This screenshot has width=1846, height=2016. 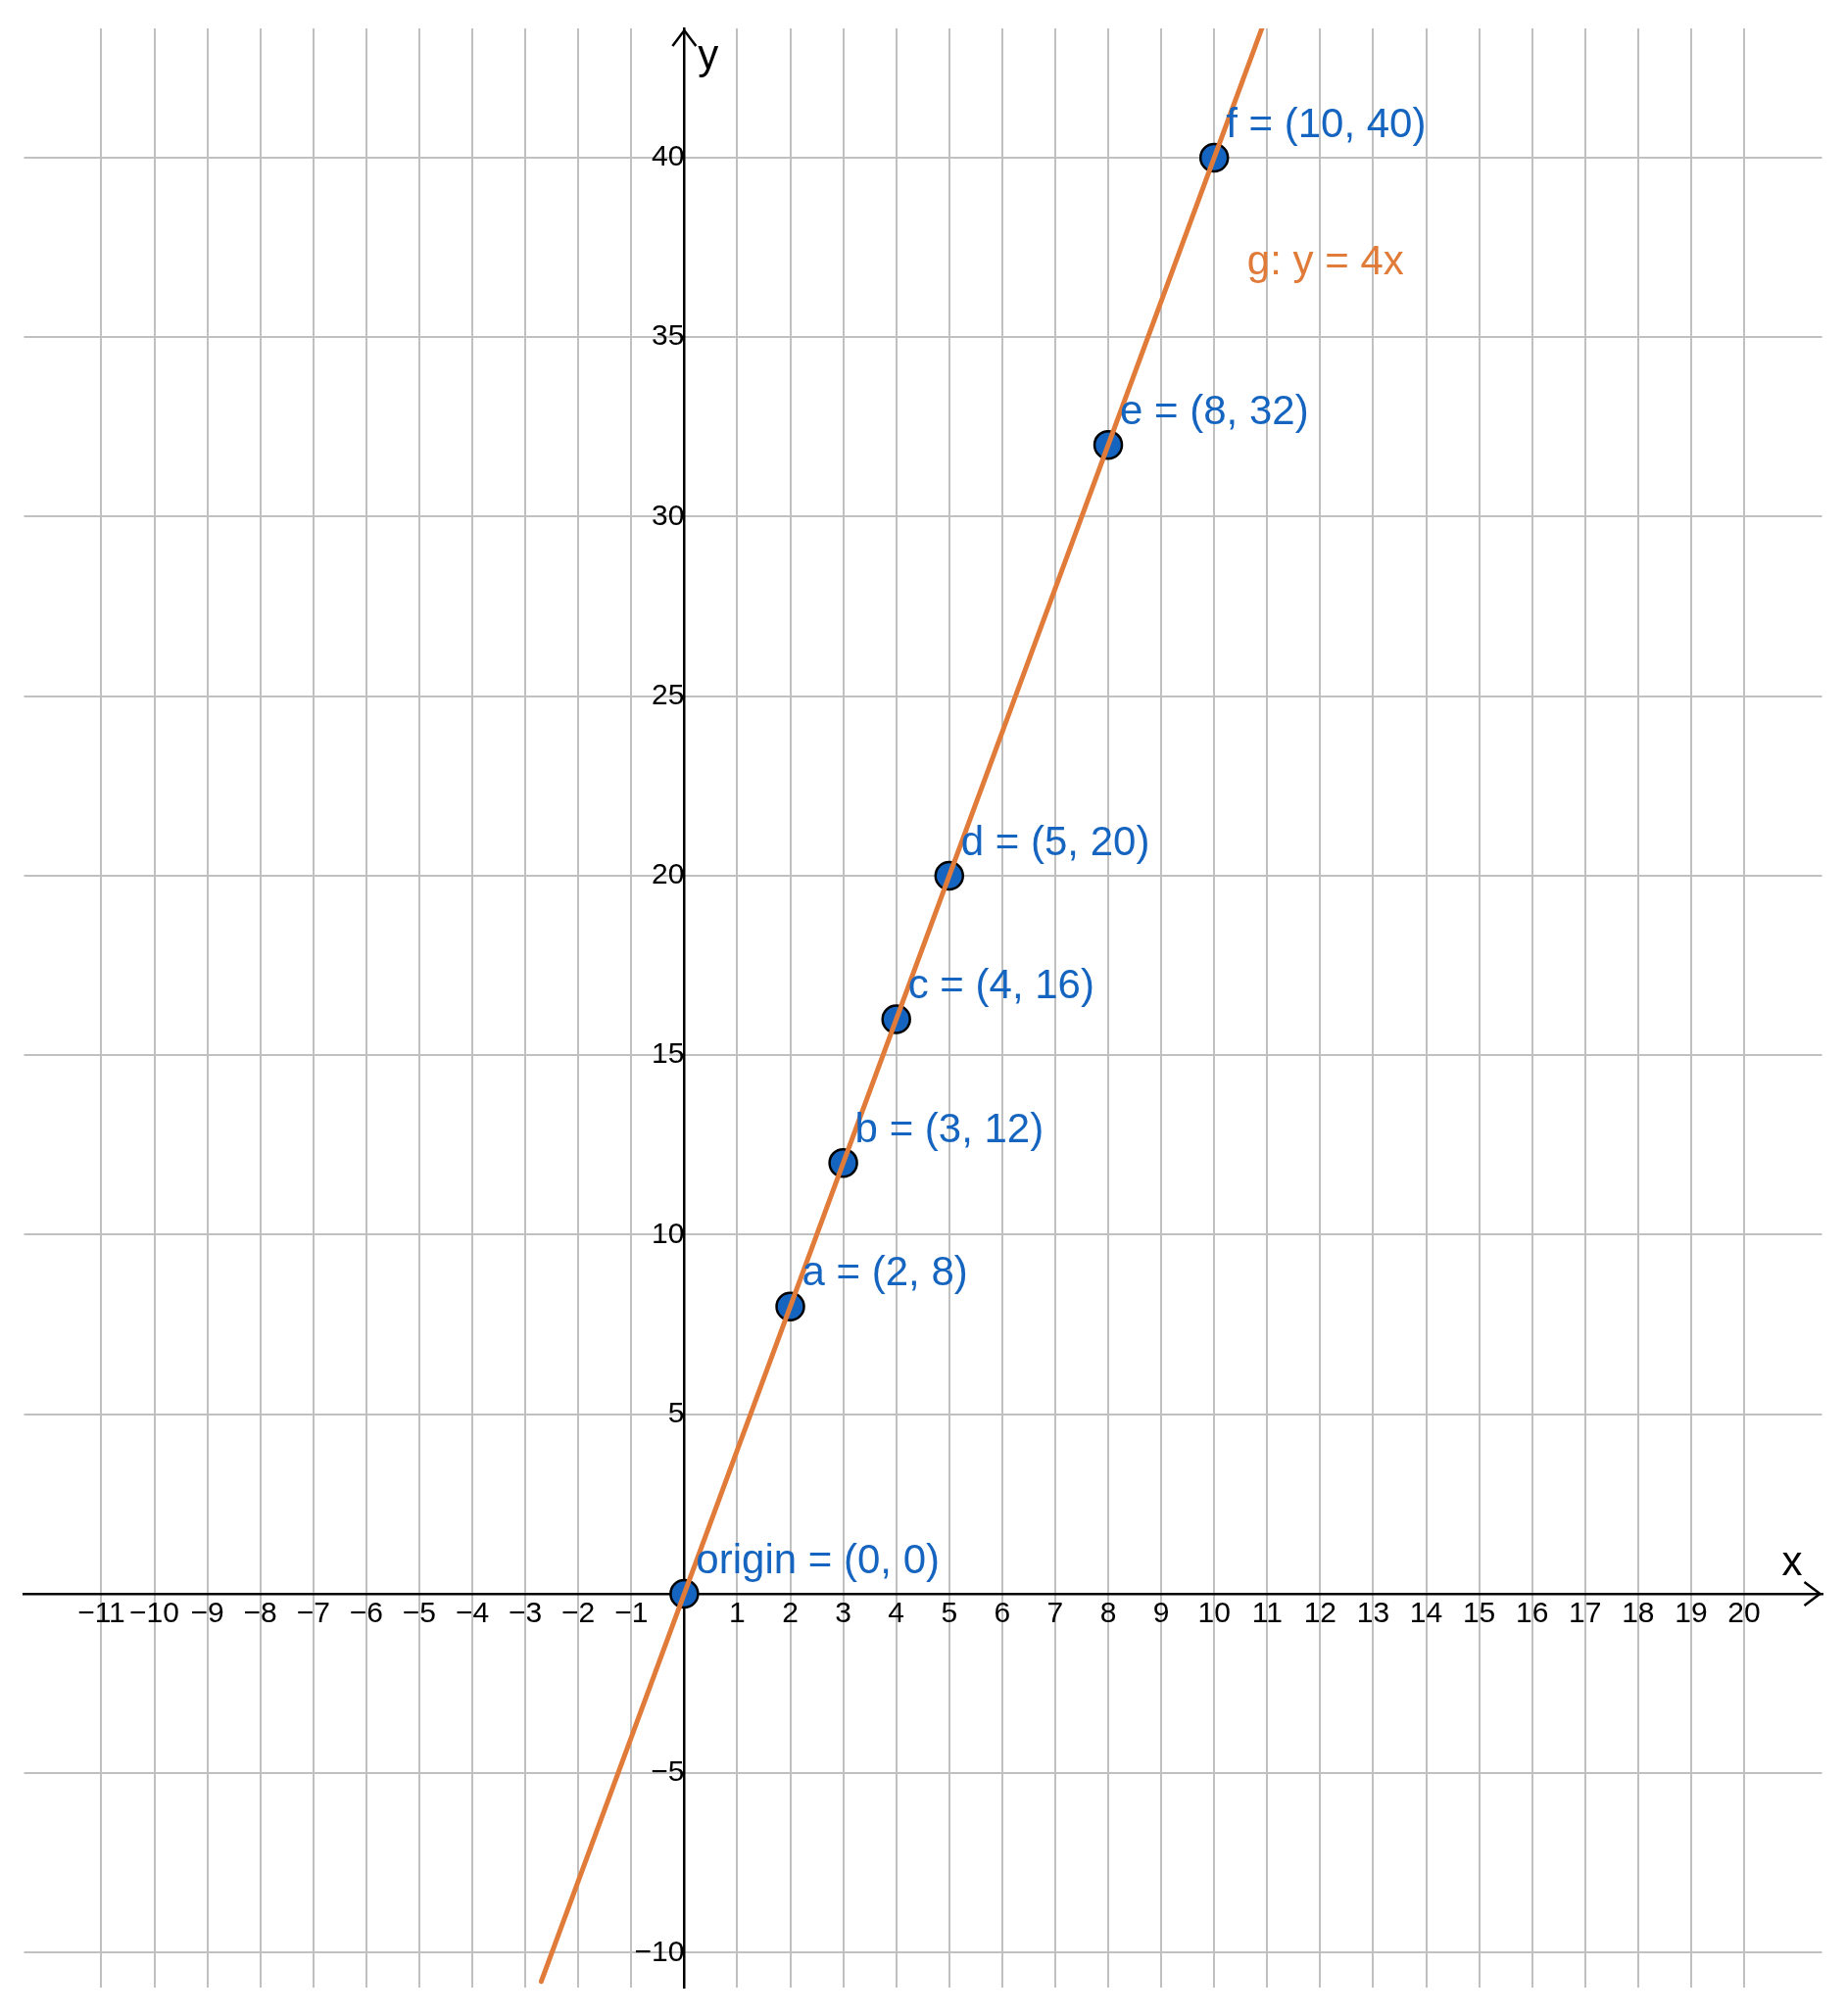 I want to click on x-tick-label: 3, so click(x=843, y=1612).